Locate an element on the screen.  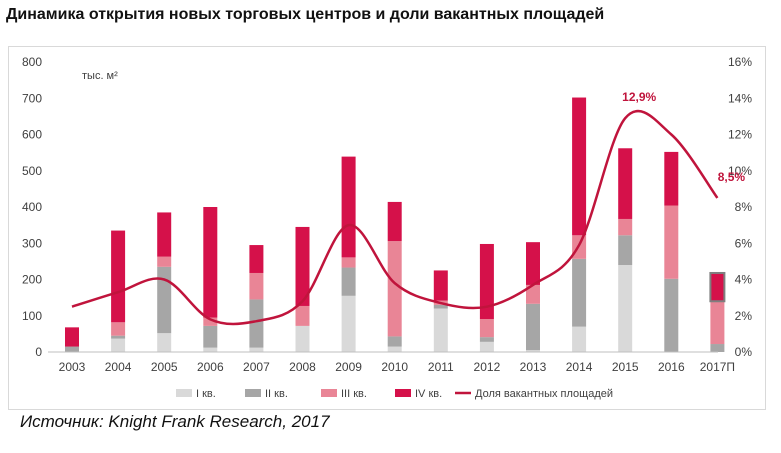
x-tick-label: 2005 is located at coordinates (164, 367).